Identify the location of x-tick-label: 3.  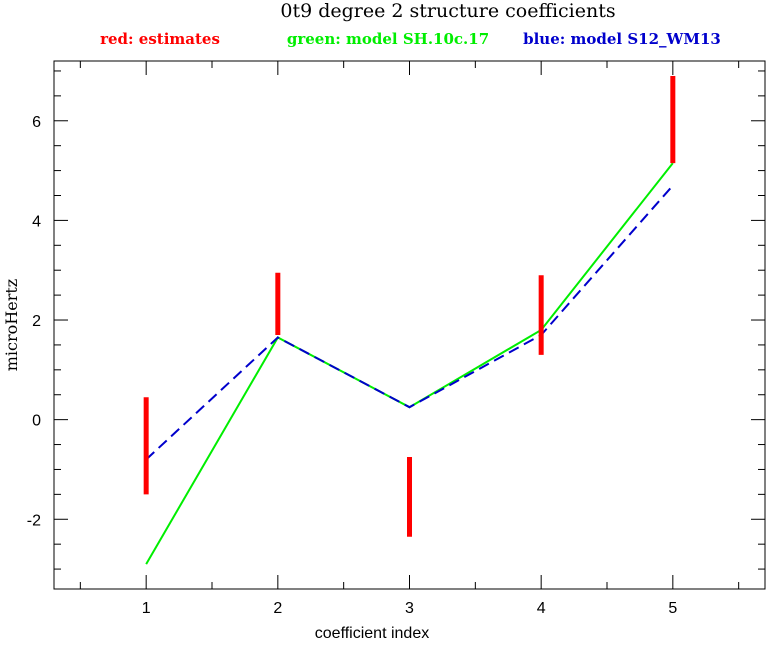
(409, 608).